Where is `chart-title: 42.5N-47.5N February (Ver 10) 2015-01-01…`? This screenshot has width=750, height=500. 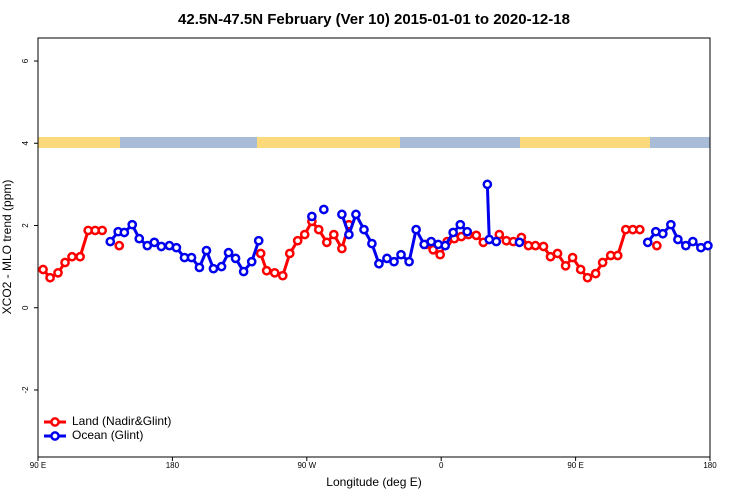
chart-title: 42.5N-47.5N February (Ver 10) 2015-01-01… is located at coordinates (374, 19).